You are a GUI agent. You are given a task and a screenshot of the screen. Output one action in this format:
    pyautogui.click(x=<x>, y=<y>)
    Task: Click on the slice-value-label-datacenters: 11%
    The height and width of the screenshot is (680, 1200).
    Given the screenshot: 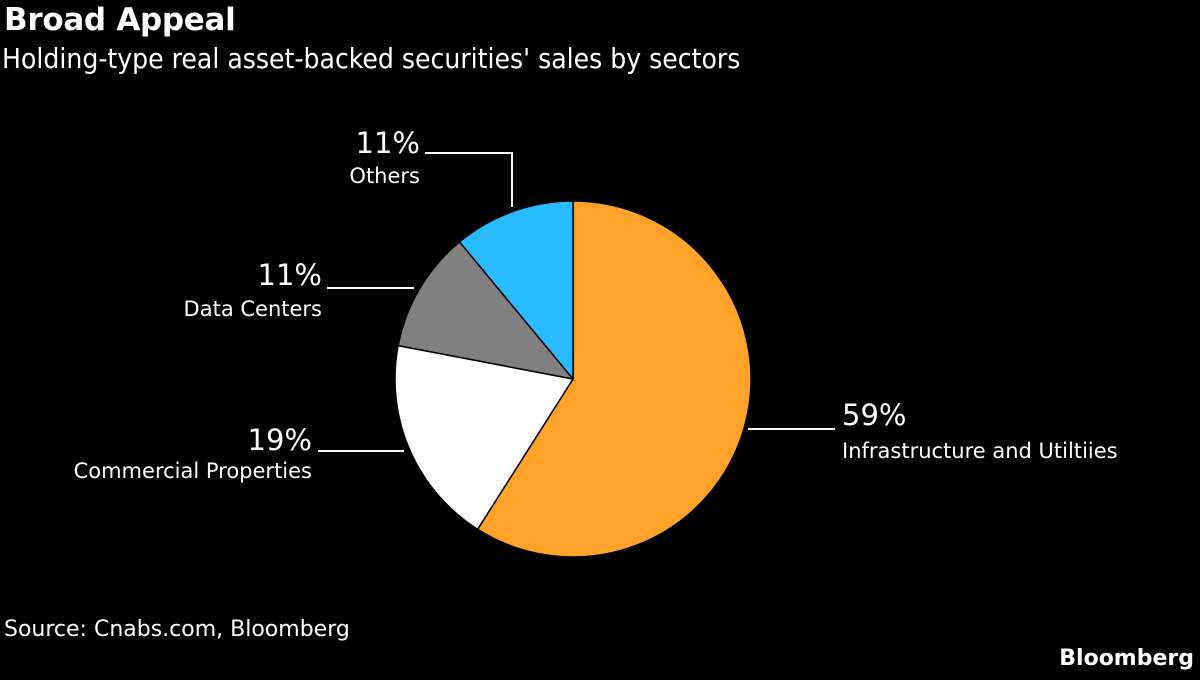 What is the action you would take?
    pyautogui.click(x=290, y=275)
    